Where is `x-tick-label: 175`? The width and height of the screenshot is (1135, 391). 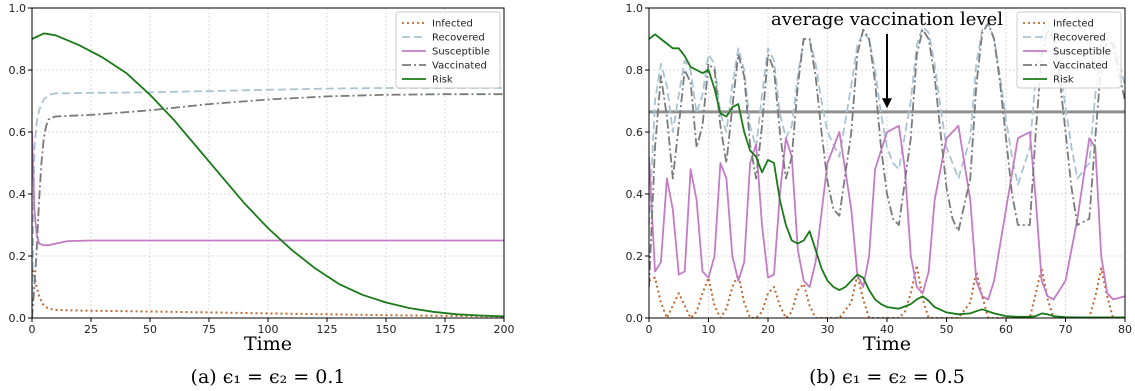
x-tick-label: 175 is located at coordinates (445, 329).